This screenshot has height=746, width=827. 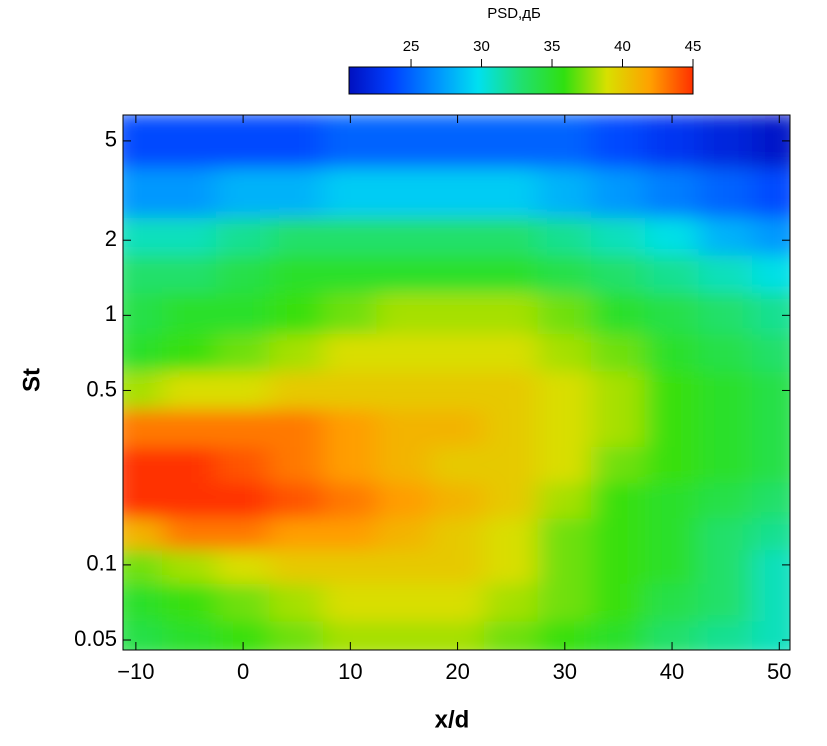 What do you see at coordinates (95, 638) in the screenshot?
I see `y-tick-label: 0.05` at bounding box center [95, 638].